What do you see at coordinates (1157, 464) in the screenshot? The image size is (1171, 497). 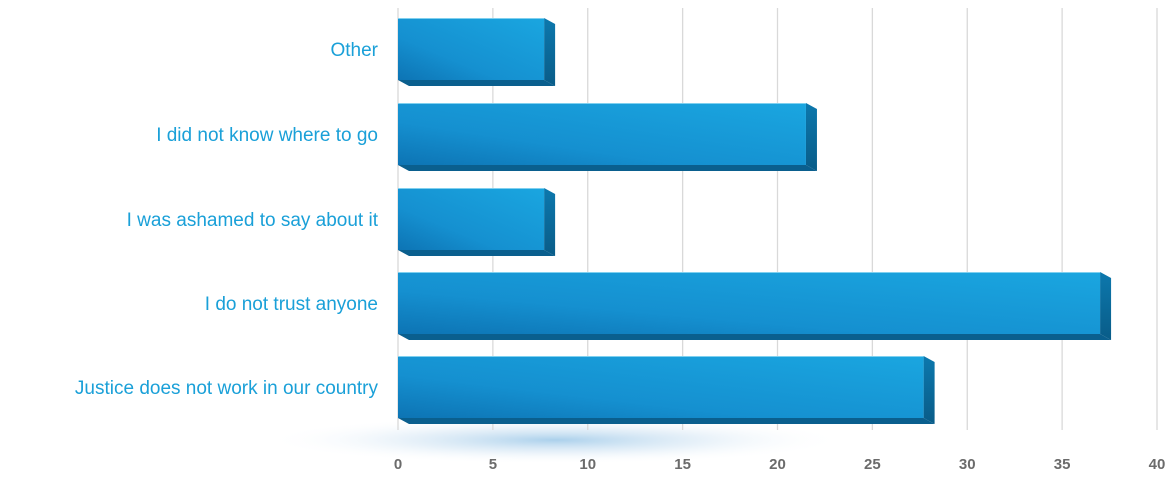 I see `x-tick-label: 40` at bounding box center [1157, 464].